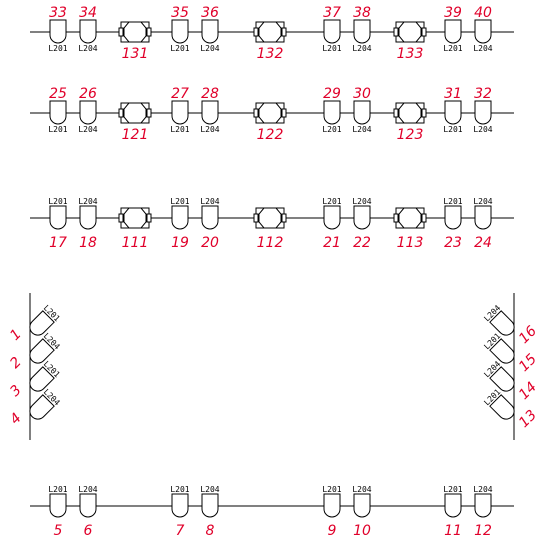 This screenshot has height=551, width=547. I want to click on lamp-number-33: 33, so click(58, 13).